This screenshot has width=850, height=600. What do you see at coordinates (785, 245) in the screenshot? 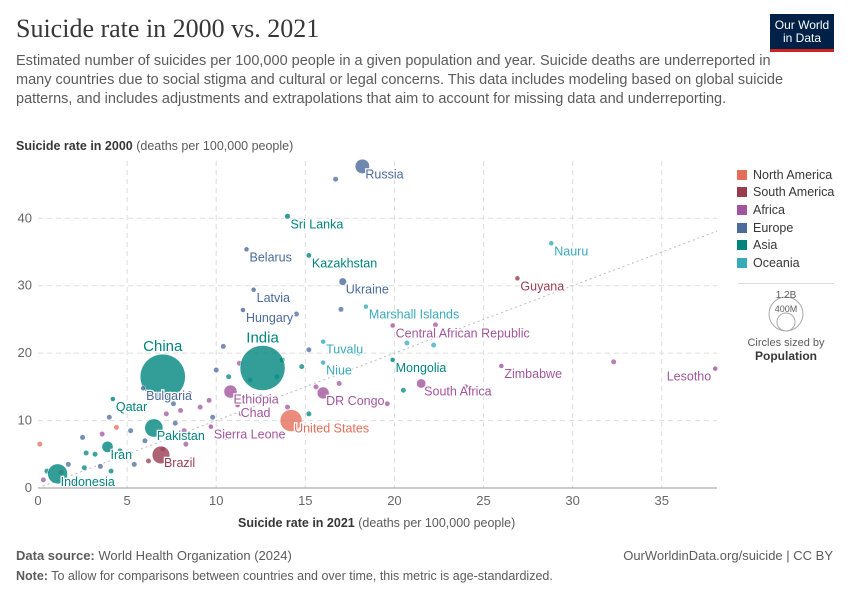
I see `legend-item: Asia` at bounding box center [785, 245].